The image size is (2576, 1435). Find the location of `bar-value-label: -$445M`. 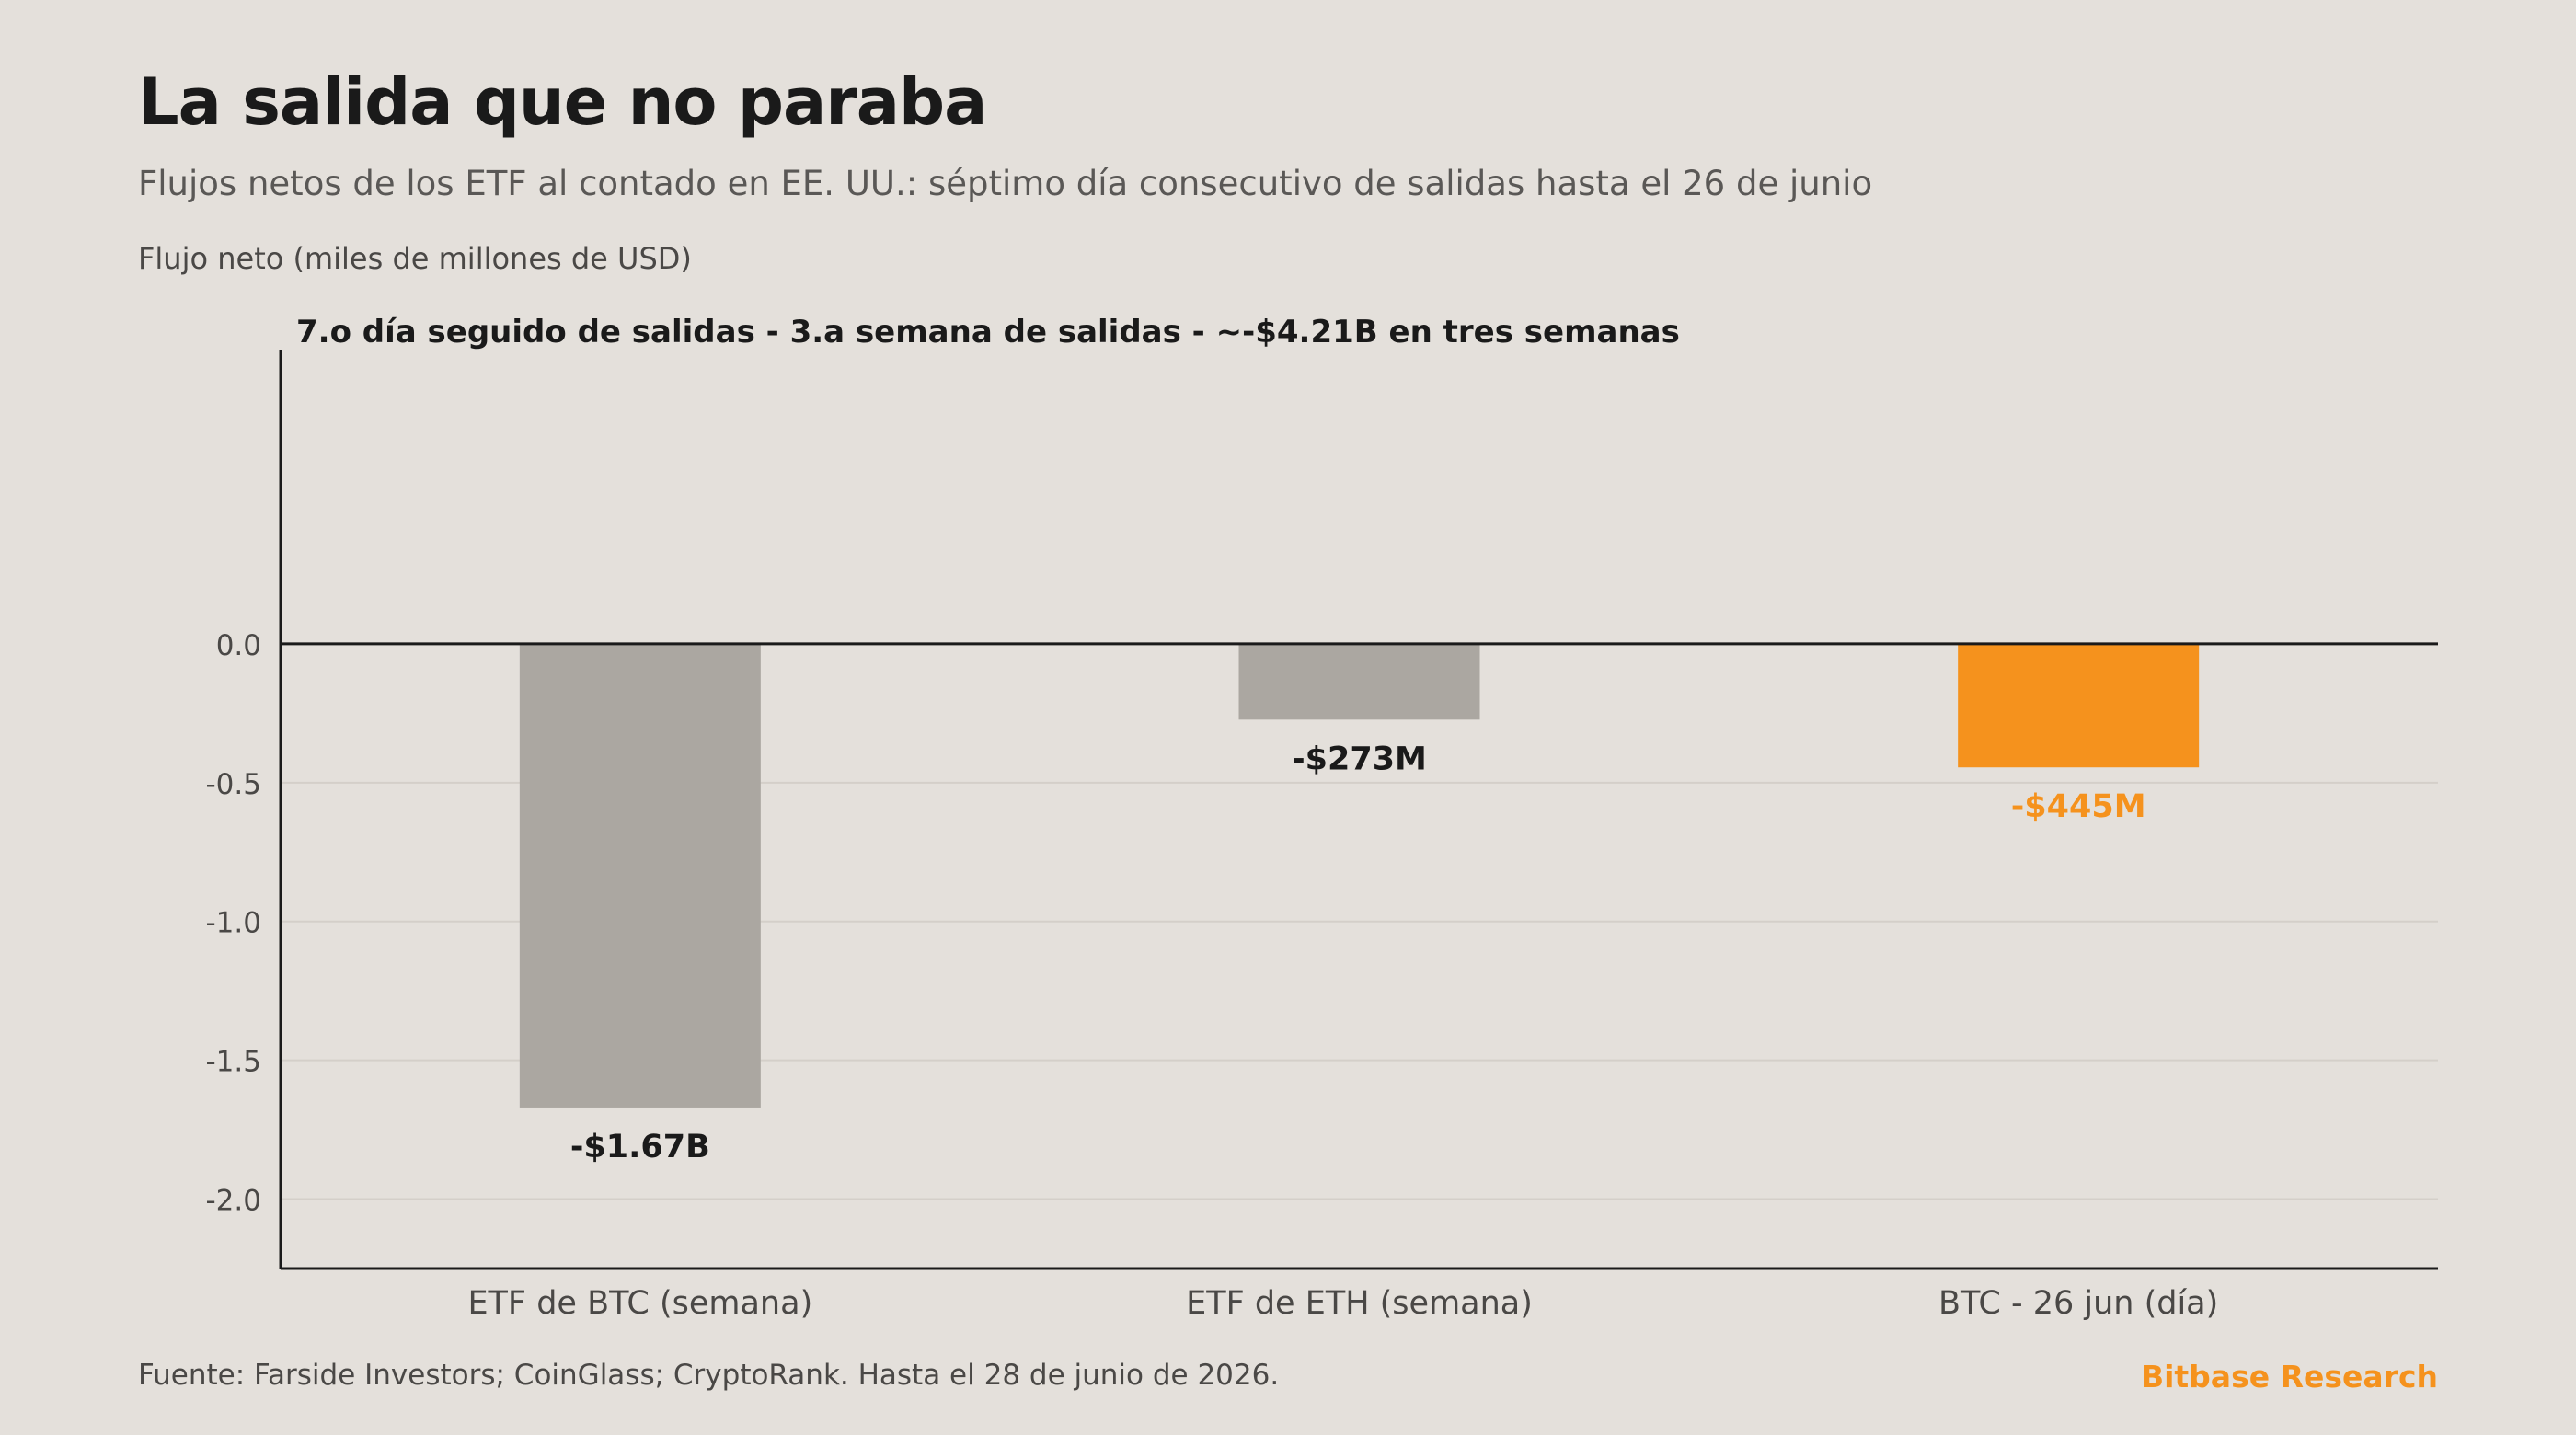

bar-value-label: -$445M is located at coordinates (2078, 806).